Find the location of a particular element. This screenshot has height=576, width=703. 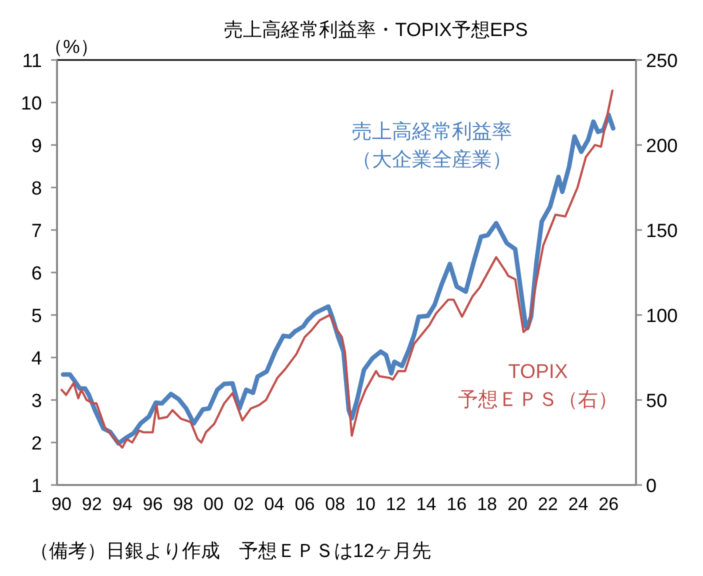

x-tick-label: 24 is located at coordinates (578, 504).